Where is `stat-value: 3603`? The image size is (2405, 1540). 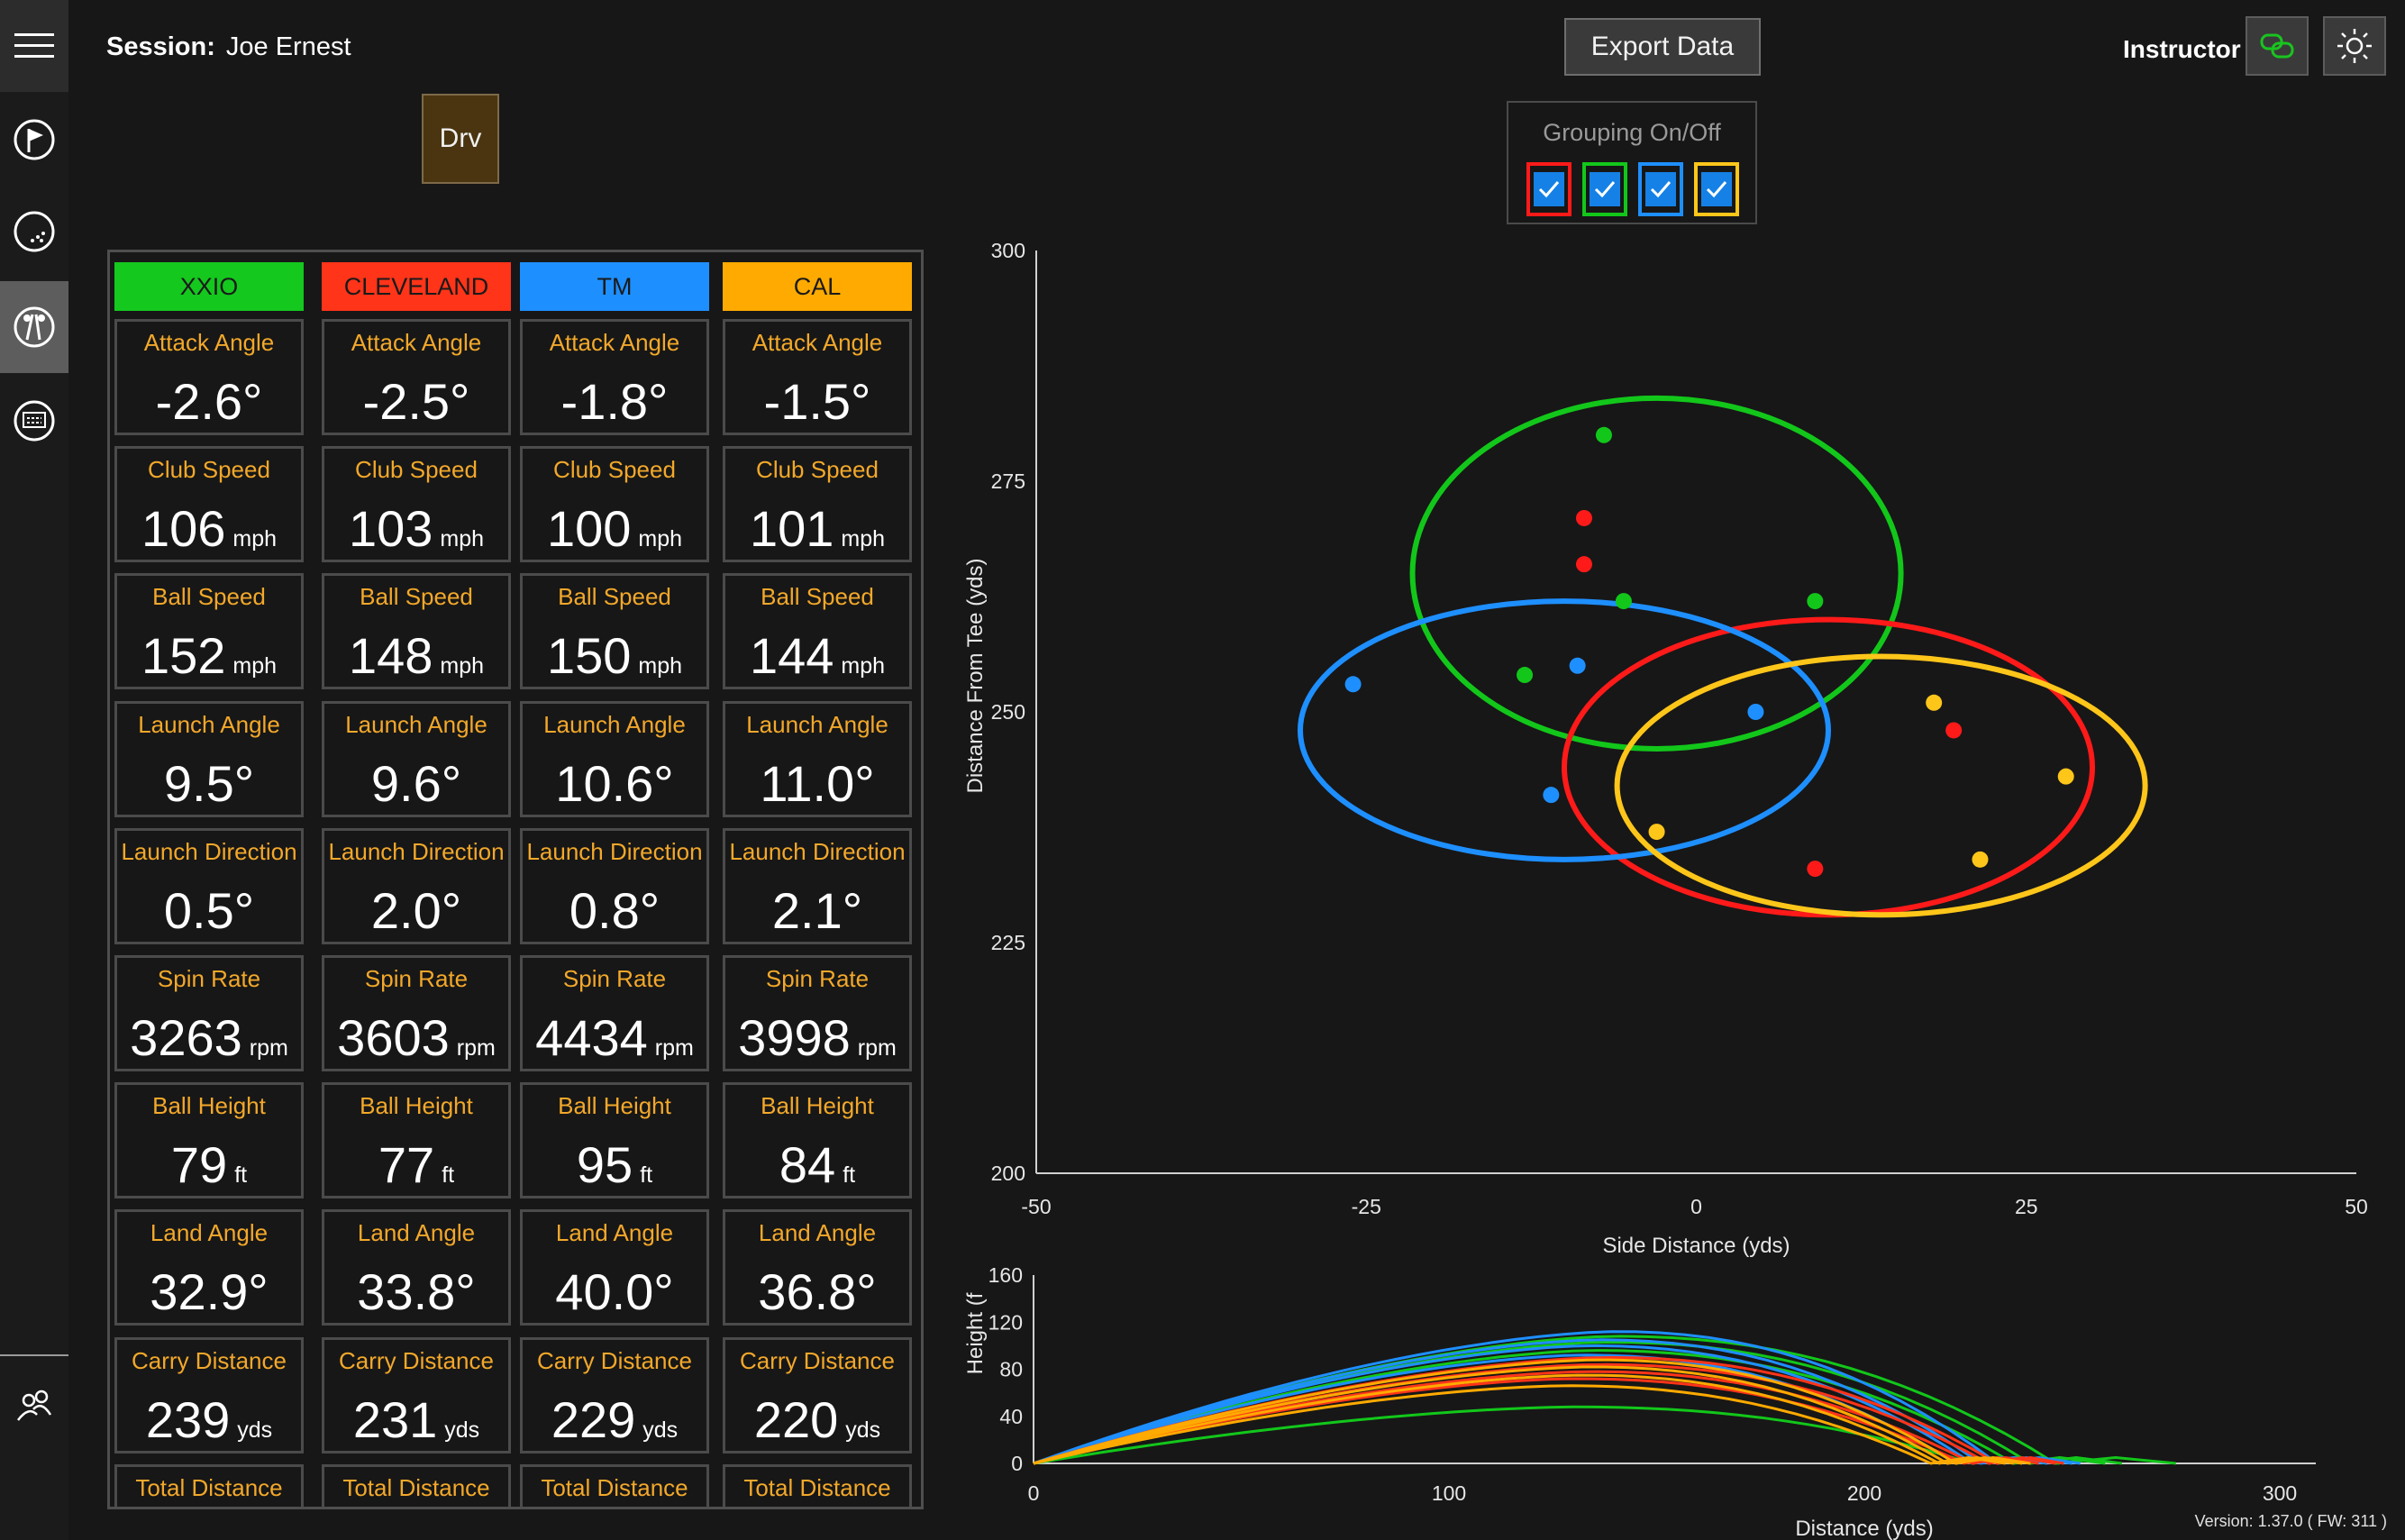 stat-value: 3603 is located at coordinates (393, 1037).